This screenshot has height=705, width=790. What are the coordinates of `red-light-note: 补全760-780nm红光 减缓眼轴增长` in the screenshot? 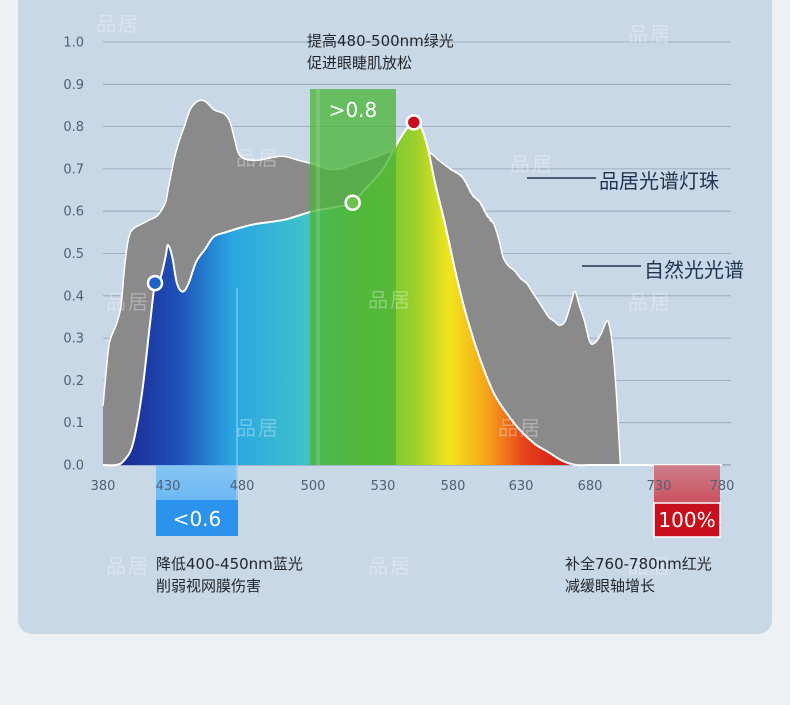 It's located at (638, 575).